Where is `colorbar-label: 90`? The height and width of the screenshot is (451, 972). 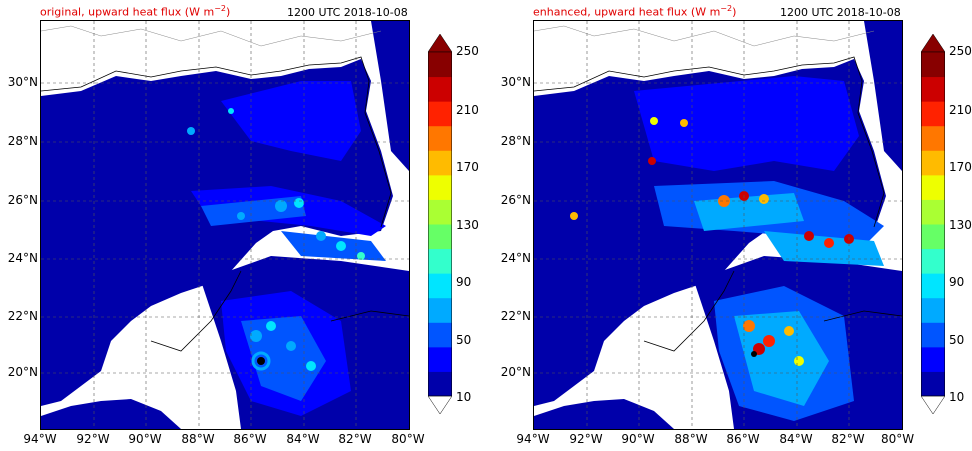 colorbar-label: 90 is located at coordinates (464, 282).